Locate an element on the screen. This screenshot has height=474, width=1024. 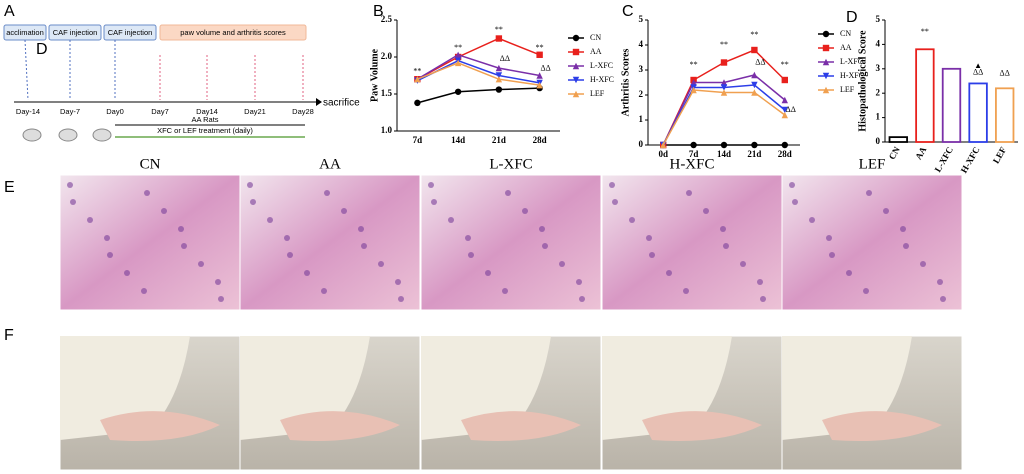
panel-label: E is located at coordinates (9, 187).